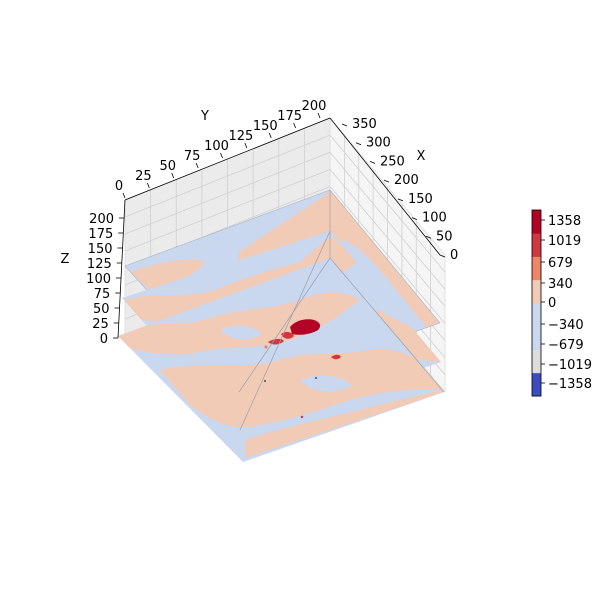 Image resolution: width=600 pixels, height=600 pixels. Describe the element at coordinates (167, 274) in the screenshot. I see `slice-z-200-warm-patch` at that location.